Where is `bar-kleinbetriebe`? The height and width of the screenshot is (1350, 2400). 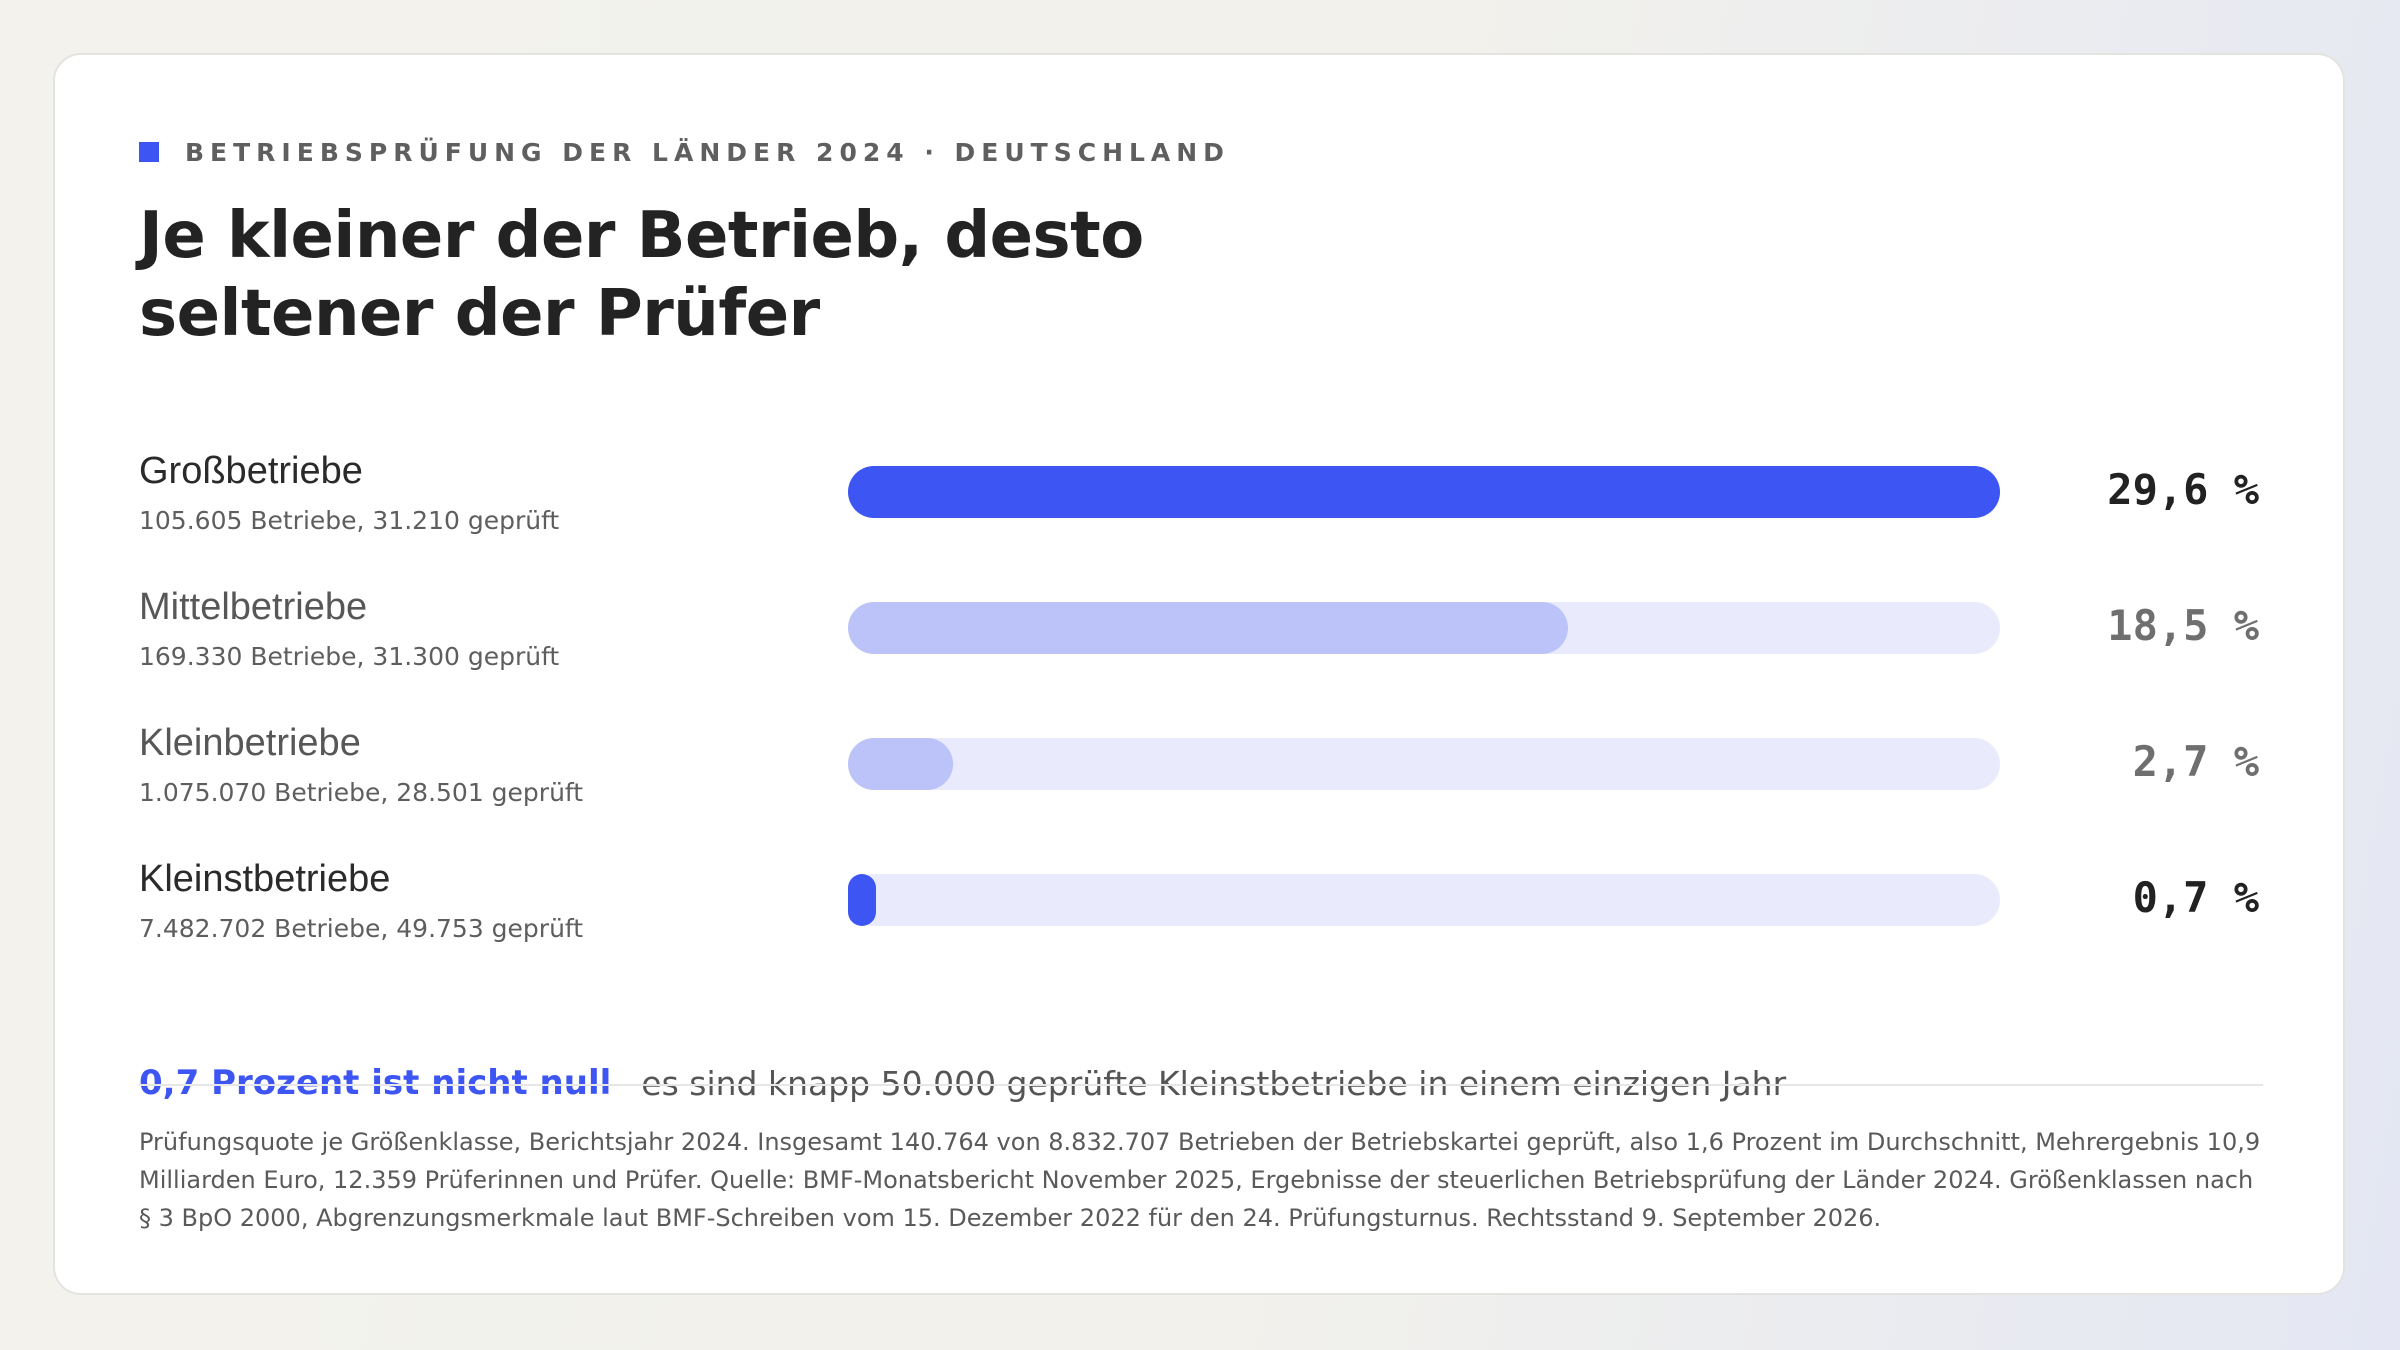
bar-kleinbetriebe is located at coordinates (901, 764).